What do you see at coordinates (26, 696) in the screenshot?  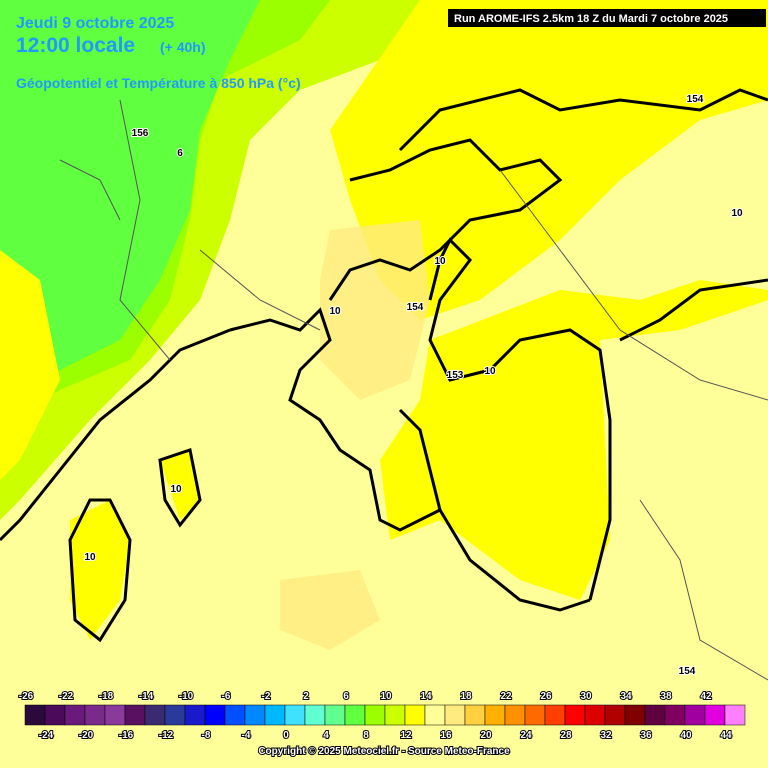 I see `legend-label: -26` at bounding box center [26, 696].